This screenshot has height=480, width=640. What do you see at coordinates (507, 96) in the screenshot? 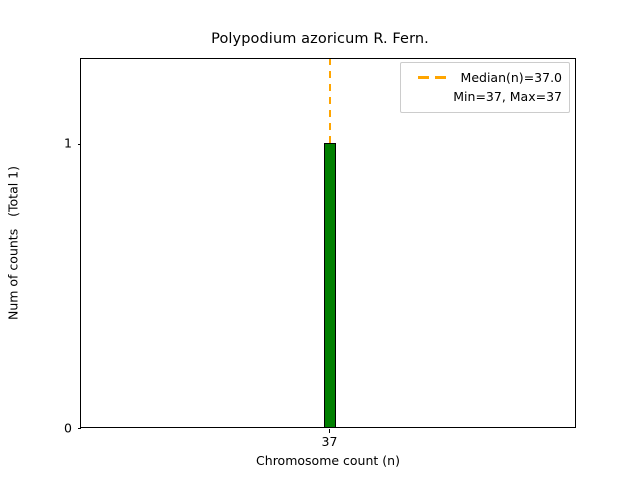
I see `legend-label-minmax: Min=37, Max=37` at bounding box center [507, 96].